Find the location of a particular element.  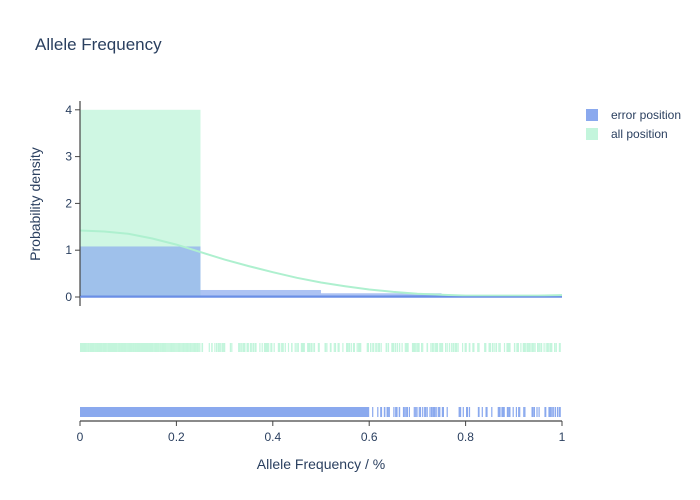

legend-swatch-error-position is located at coordinates (592, 115).